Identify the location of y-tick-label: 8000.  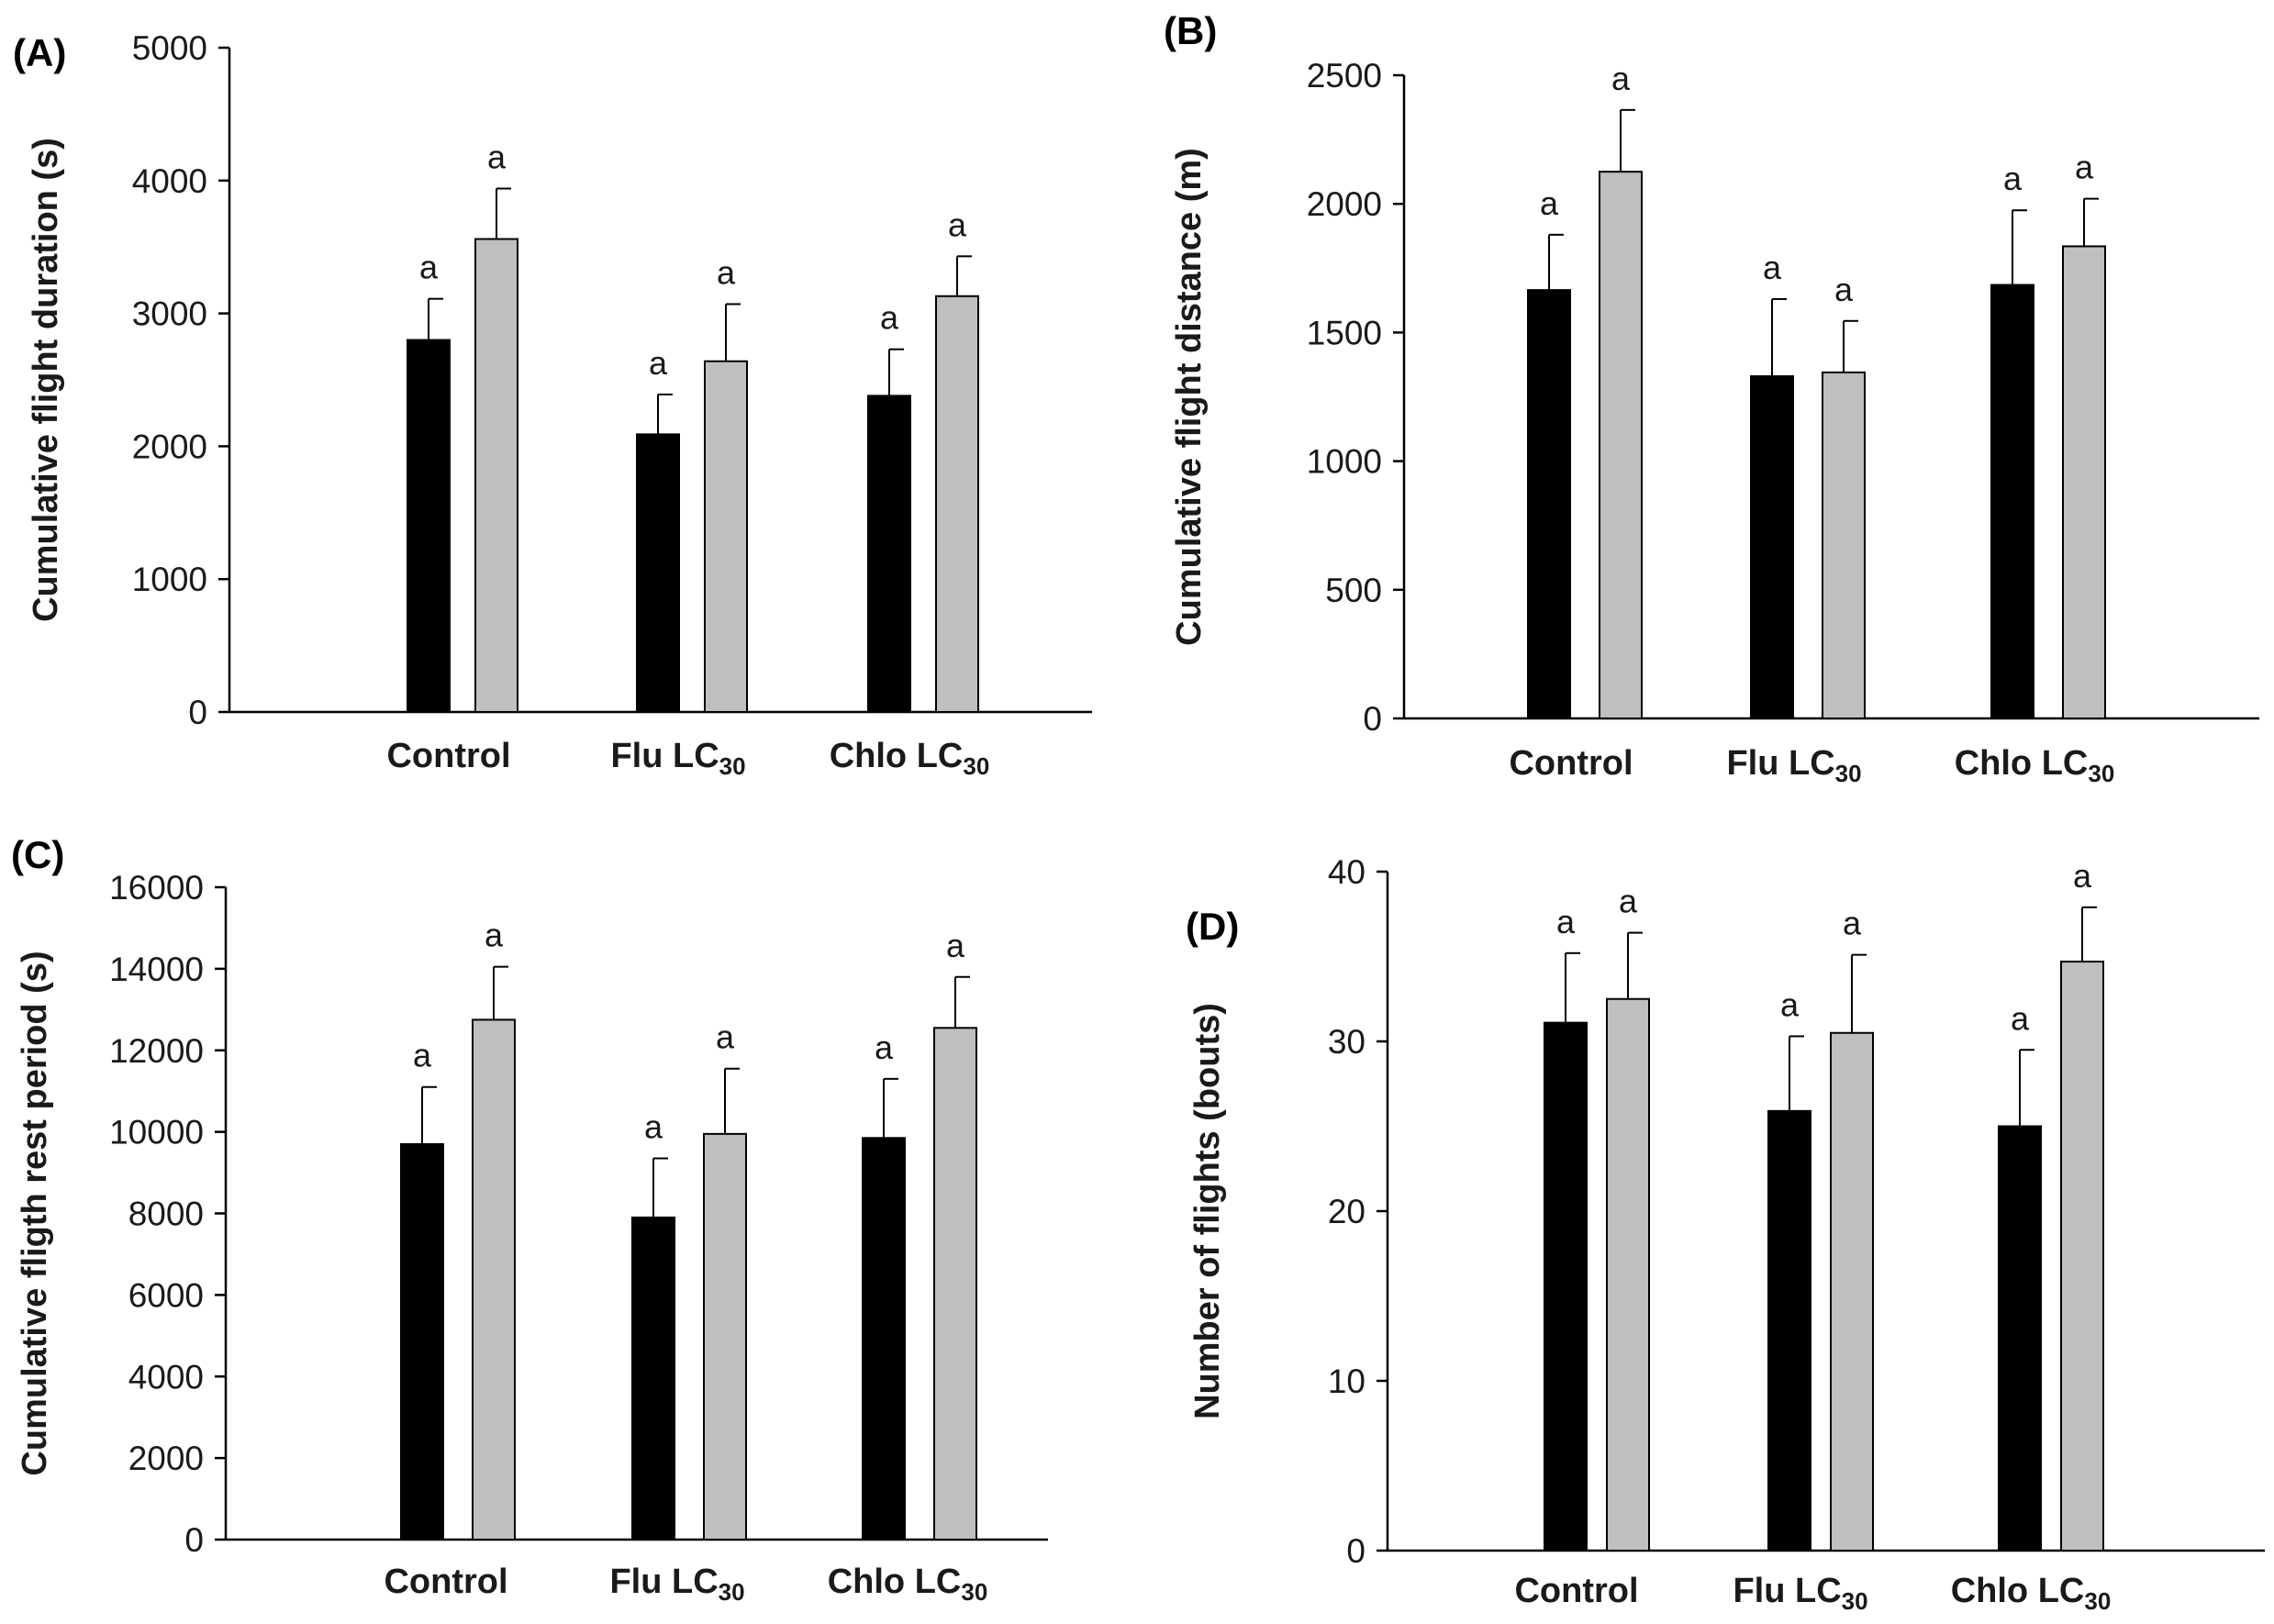
(166, 1214).